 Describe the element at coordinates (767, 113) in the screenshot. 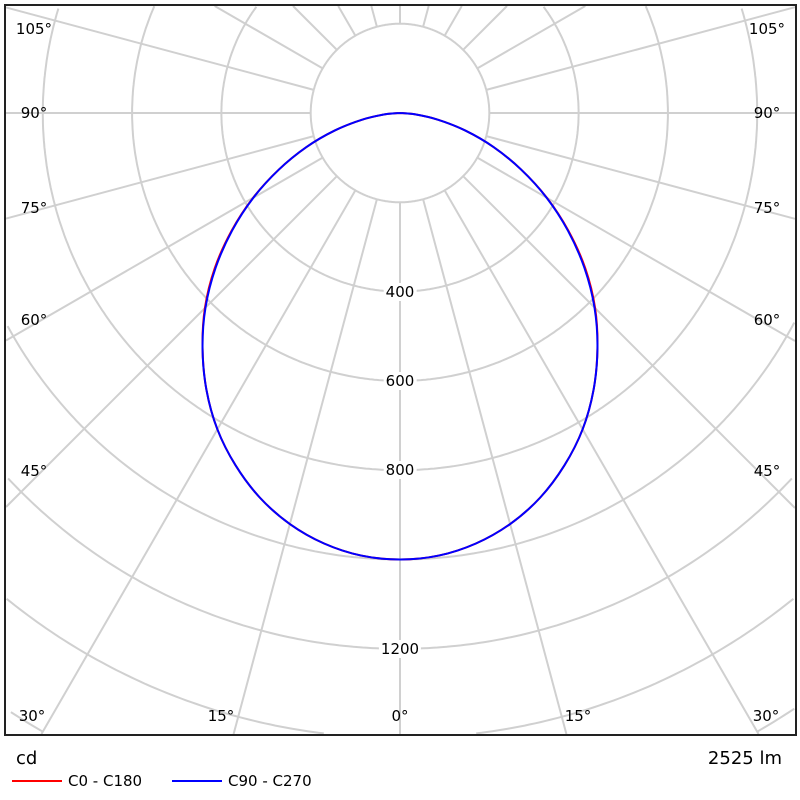

I see `angle-label-right: 90°` at that location.